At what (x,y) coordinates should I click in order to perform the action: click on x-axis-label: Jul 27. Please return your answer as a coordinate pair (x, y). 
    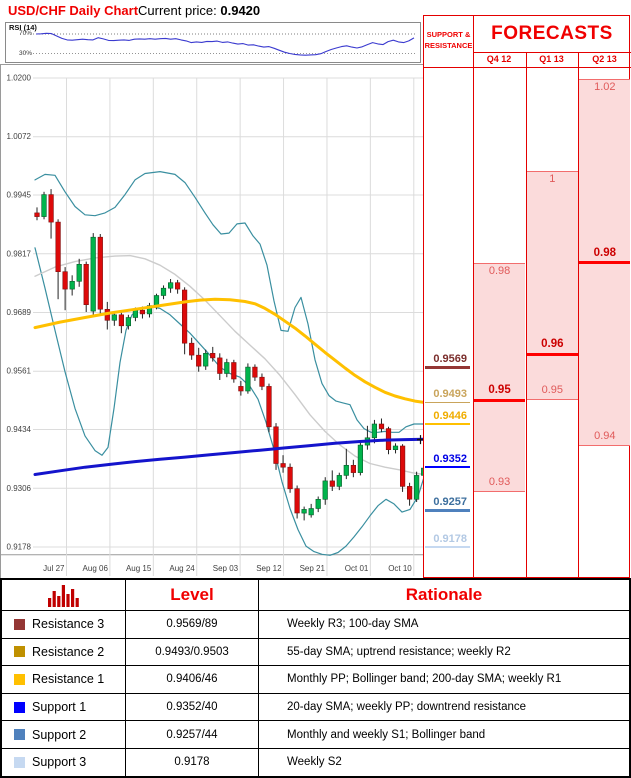
    Looking at the image, I should click on (54, 568).